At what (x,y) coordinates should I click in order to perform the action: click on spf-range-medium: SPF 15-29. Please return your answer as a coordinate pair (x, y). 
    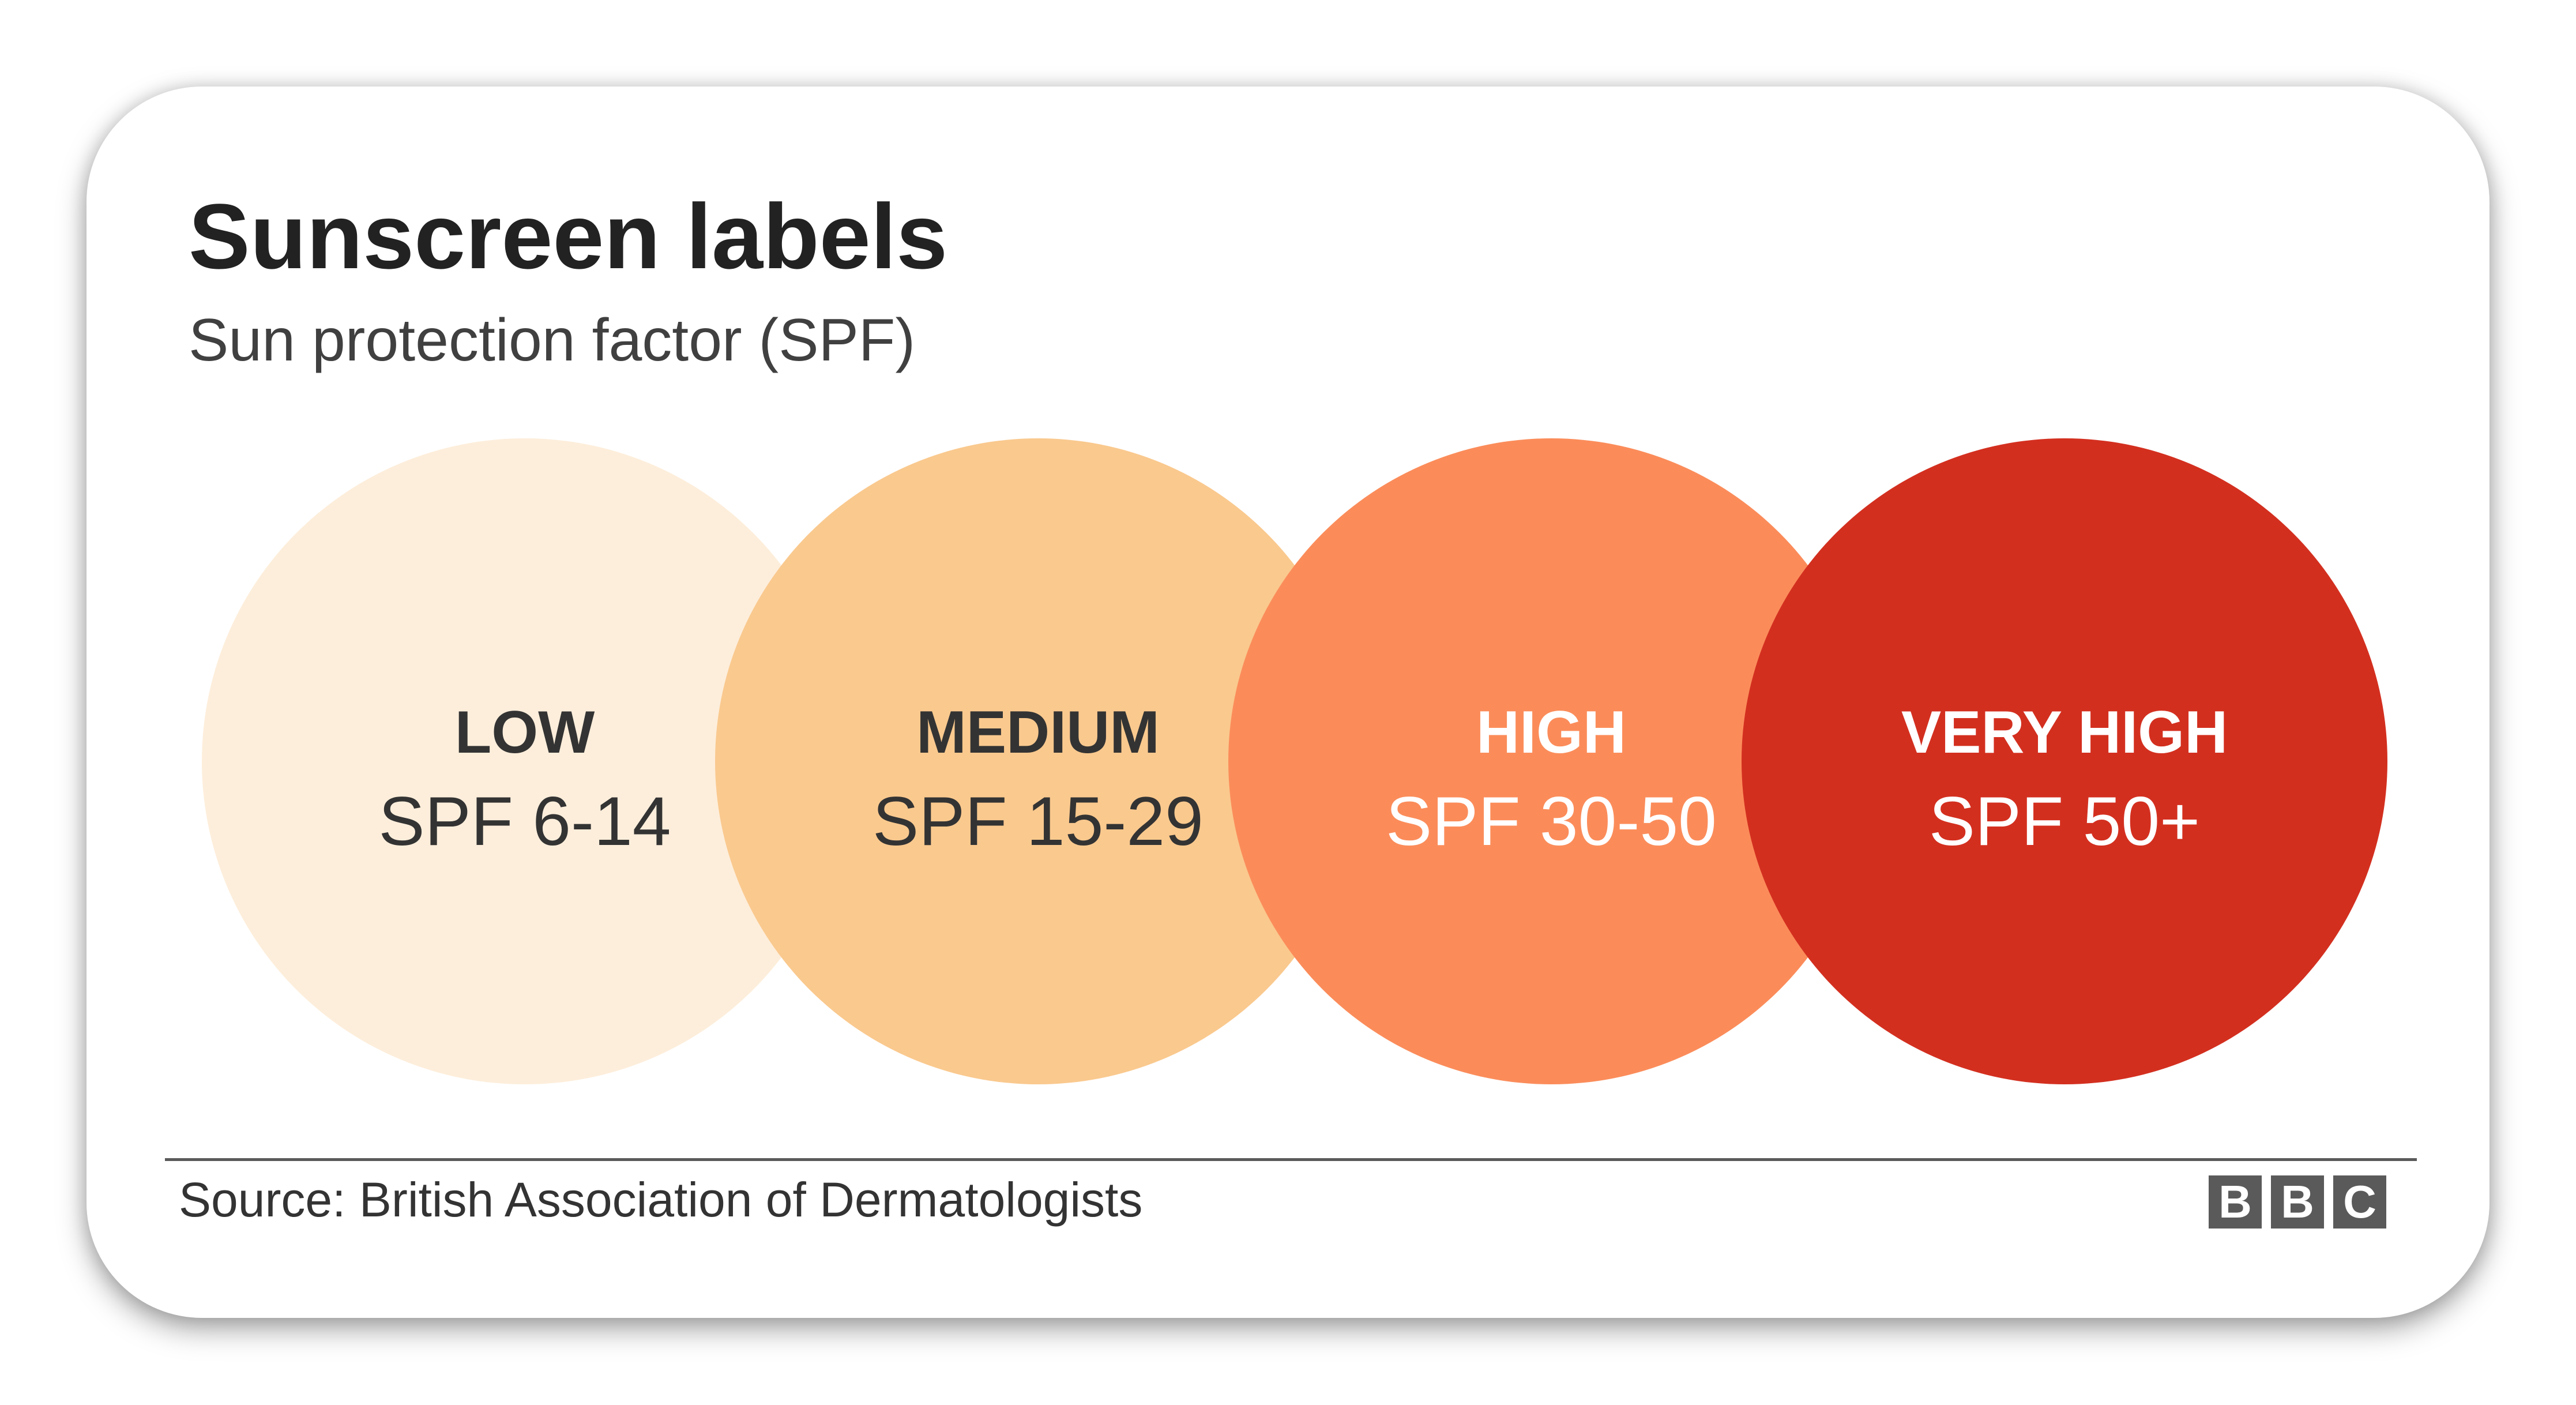
    Looking at the image, I should click on (1038, 821).